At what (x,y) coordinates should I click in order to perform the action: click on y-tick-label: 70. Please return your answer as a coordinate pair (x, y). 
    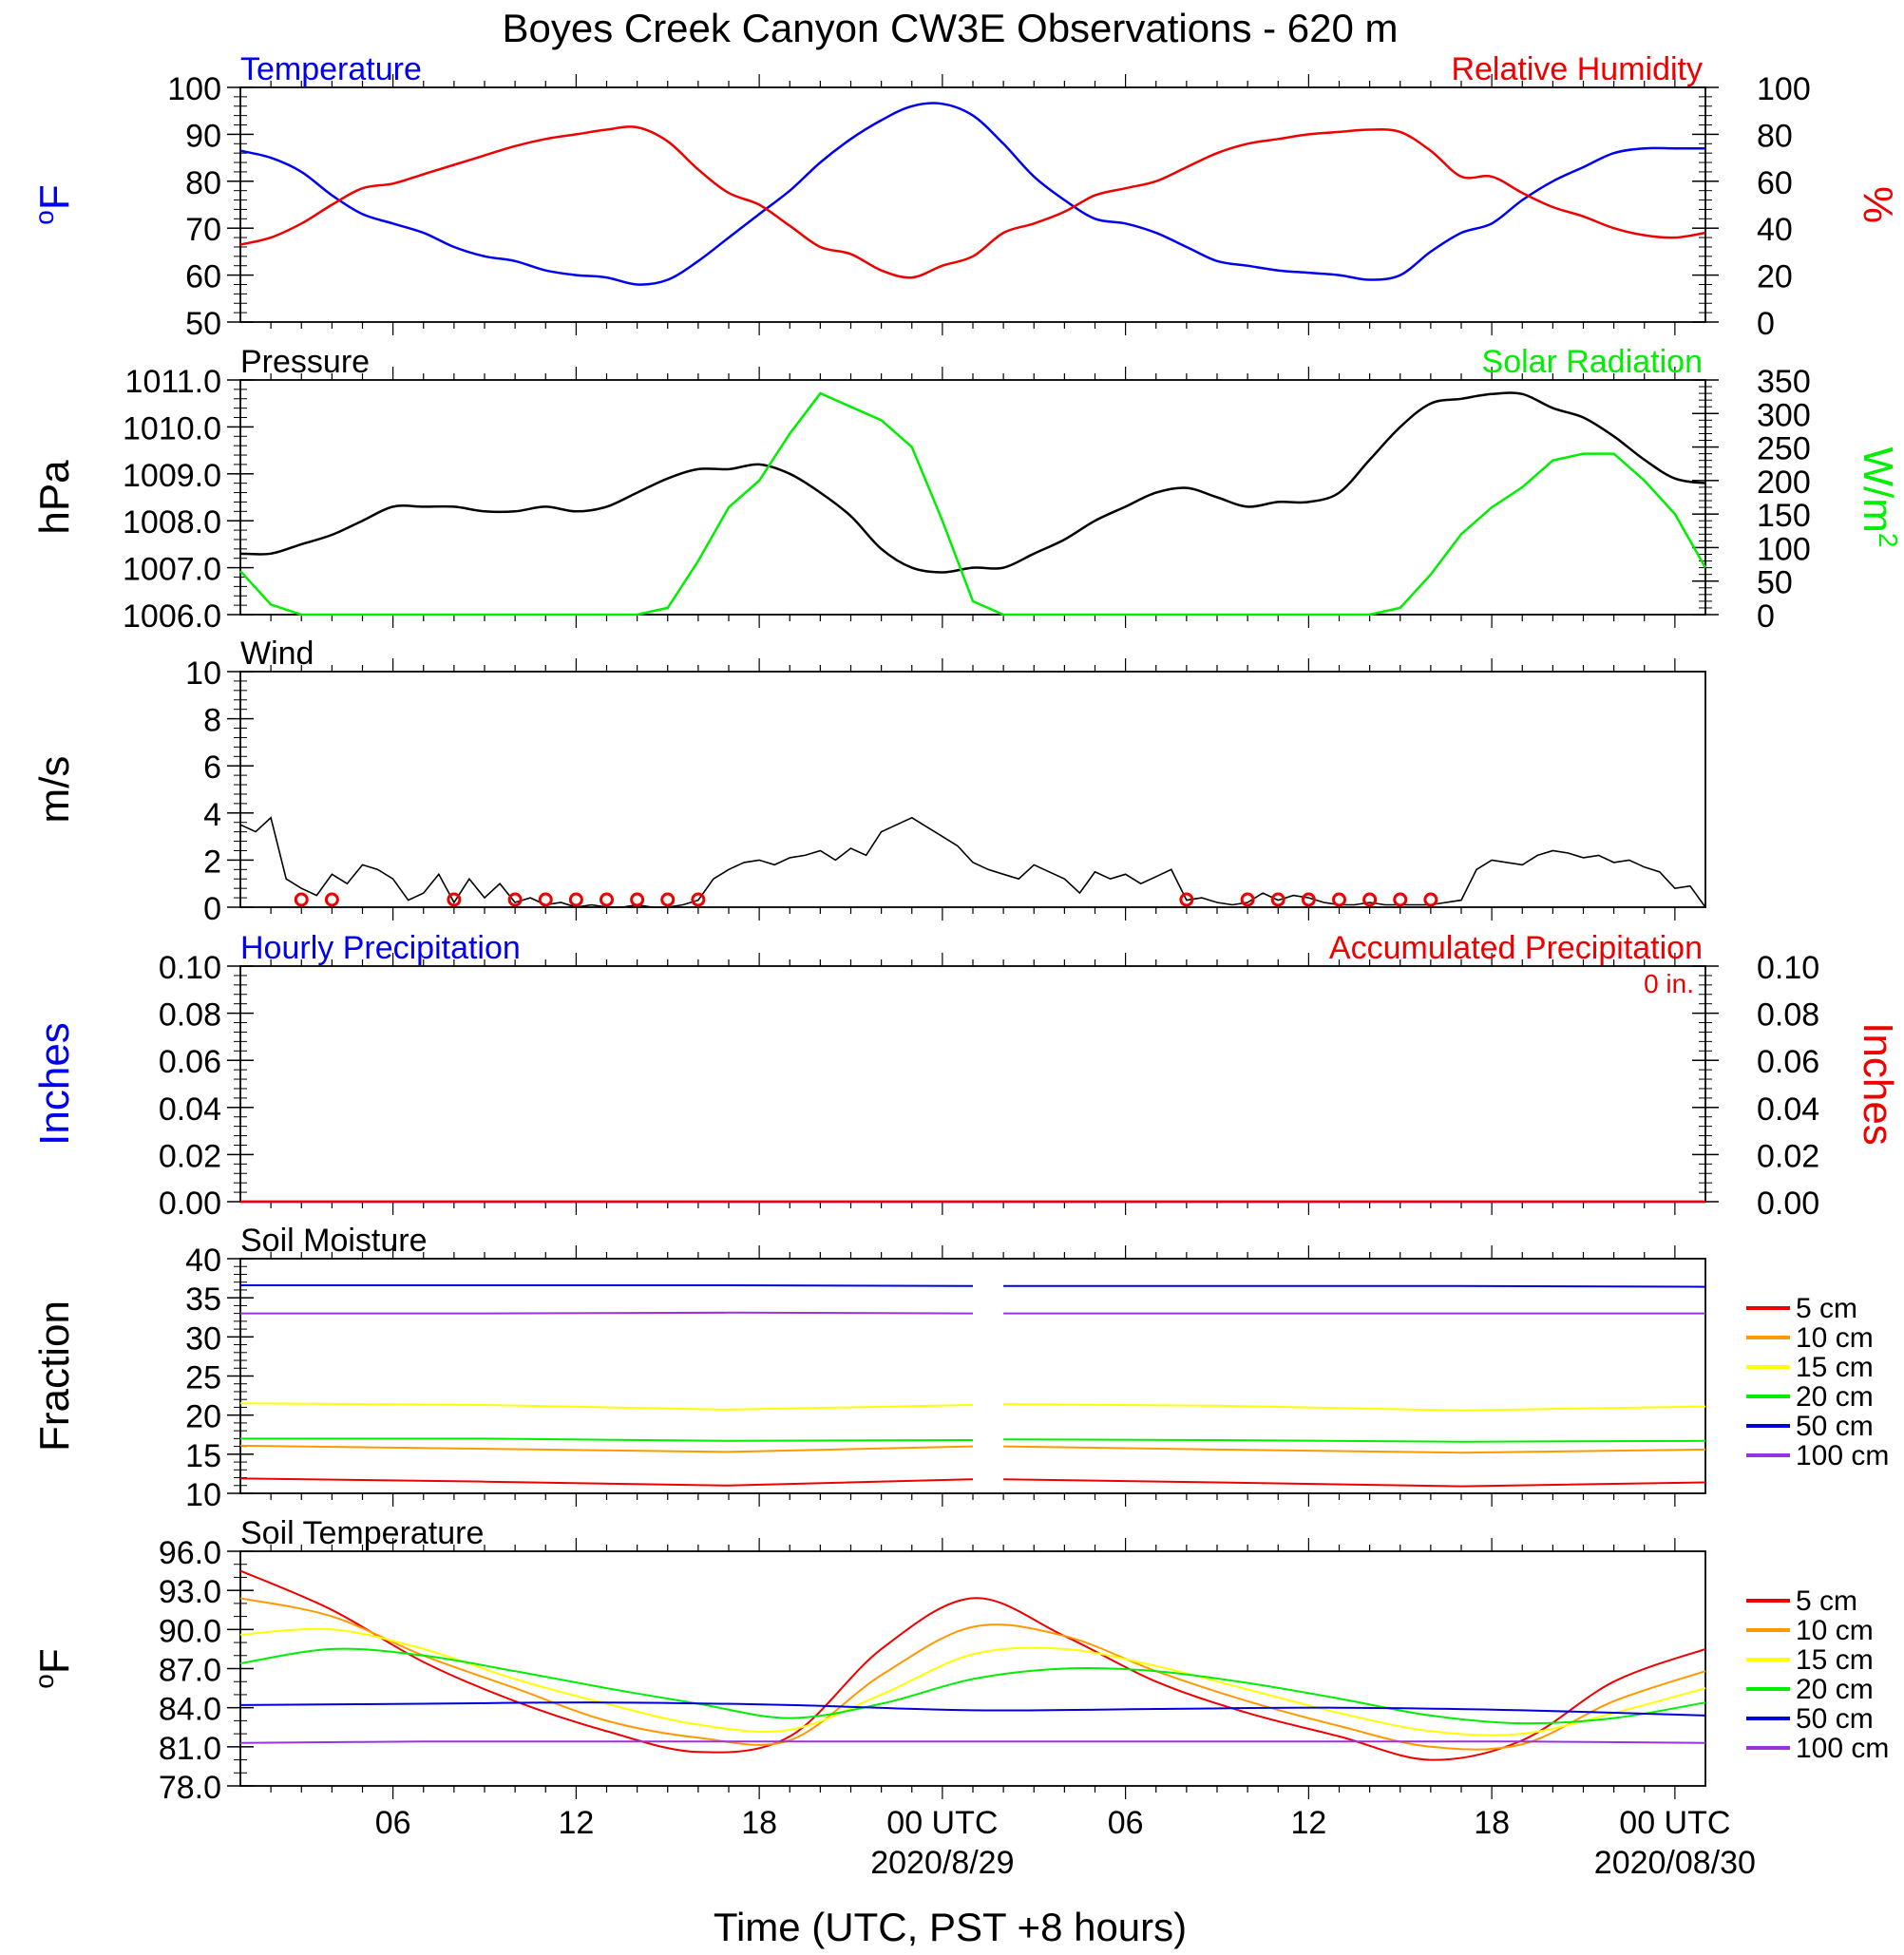
    Looking at the image, I should click on (203, 230).